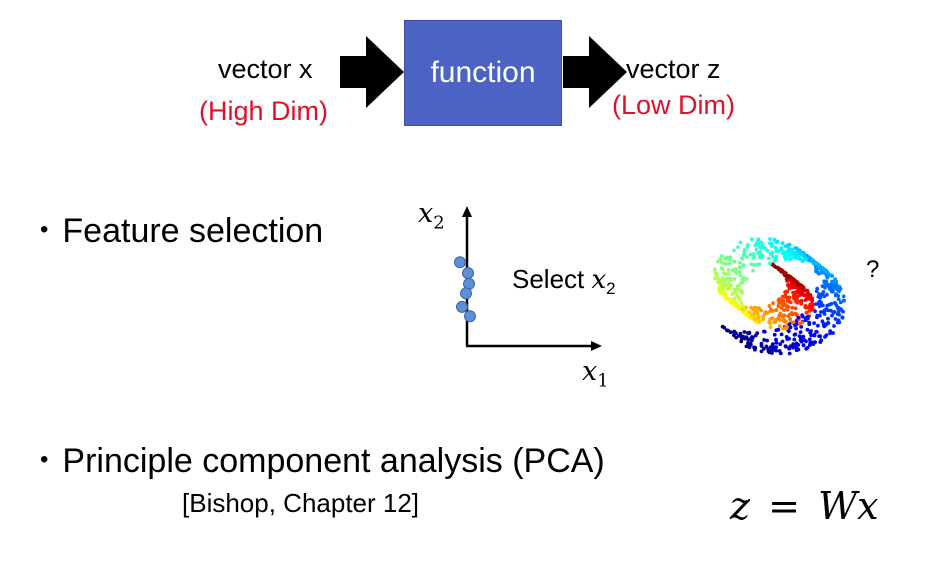 The height and width of the screenshot is (581, 948). What do you see at coordinates (804, 506) in the screenshot?
I see `pca-formula: z = Wx` at bounding box center [804, 506].